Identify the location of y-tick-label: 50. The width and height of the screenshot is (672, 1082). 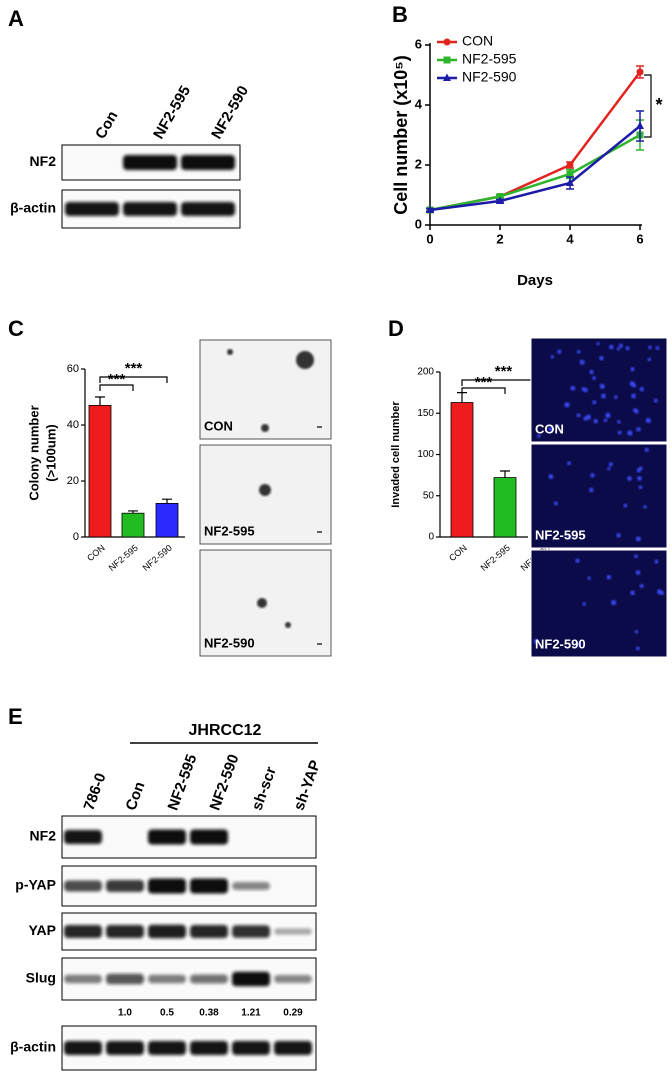
(429, 495).